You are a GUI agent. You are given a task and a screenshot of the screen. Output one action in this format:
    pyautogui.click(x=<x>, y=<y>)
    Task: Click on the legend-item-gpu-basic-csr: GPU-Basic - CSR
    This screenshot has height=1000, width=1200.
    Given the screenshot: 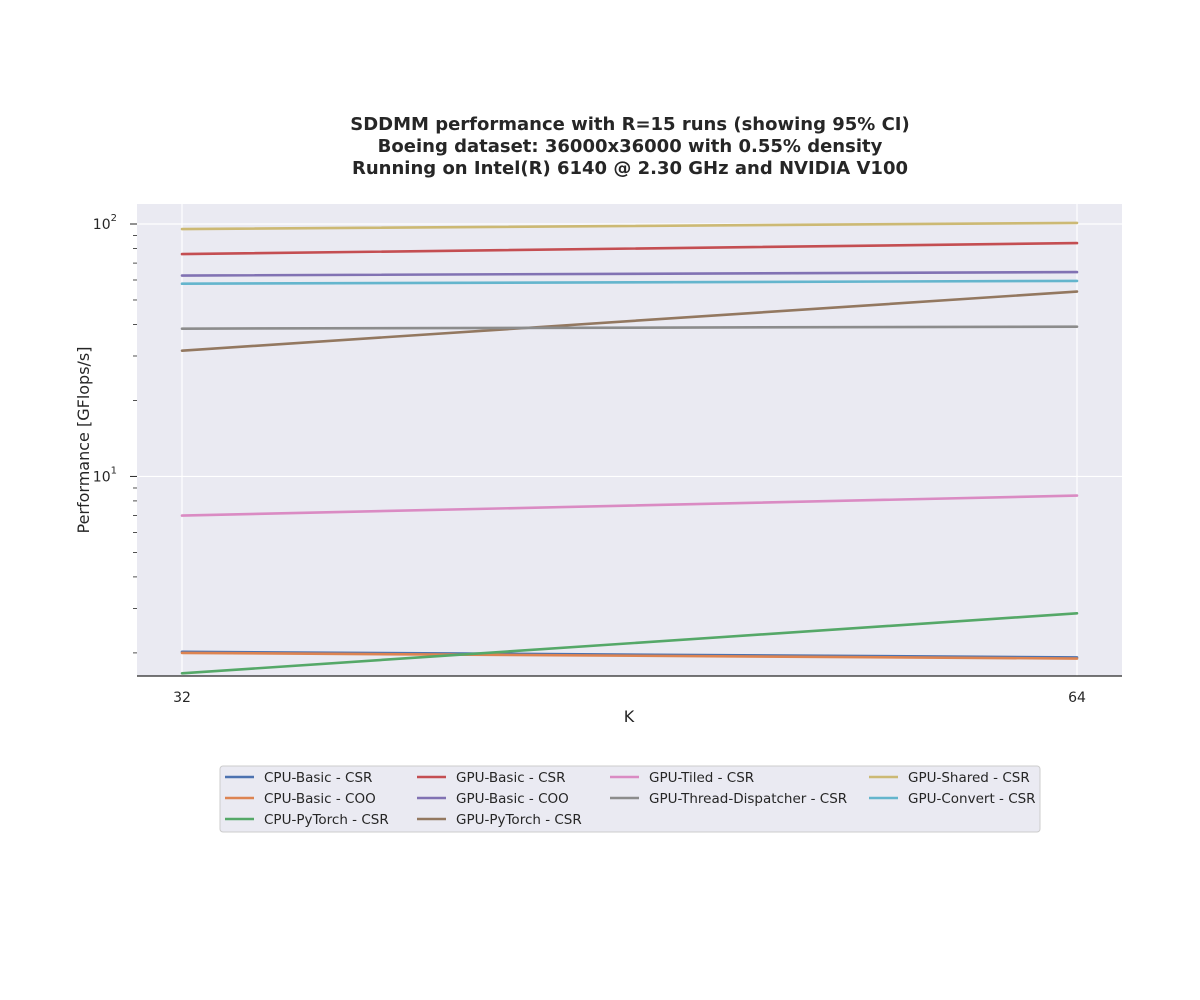 What is the action you would take?
    pyautogui.click(x=491, y=778)
    